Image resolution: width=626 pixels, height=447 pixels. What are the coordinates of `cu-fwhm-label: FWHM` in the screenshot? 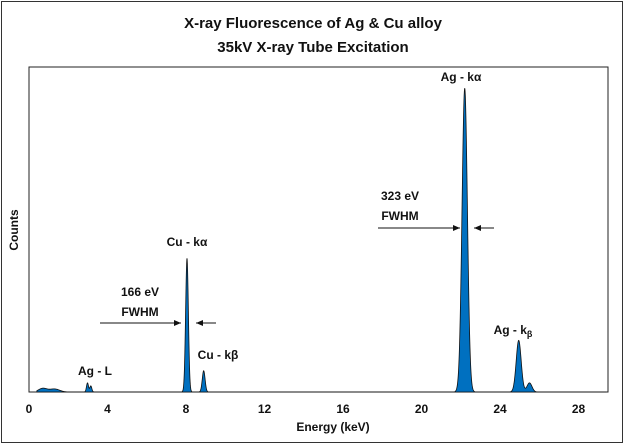 It's located at (139, 312).